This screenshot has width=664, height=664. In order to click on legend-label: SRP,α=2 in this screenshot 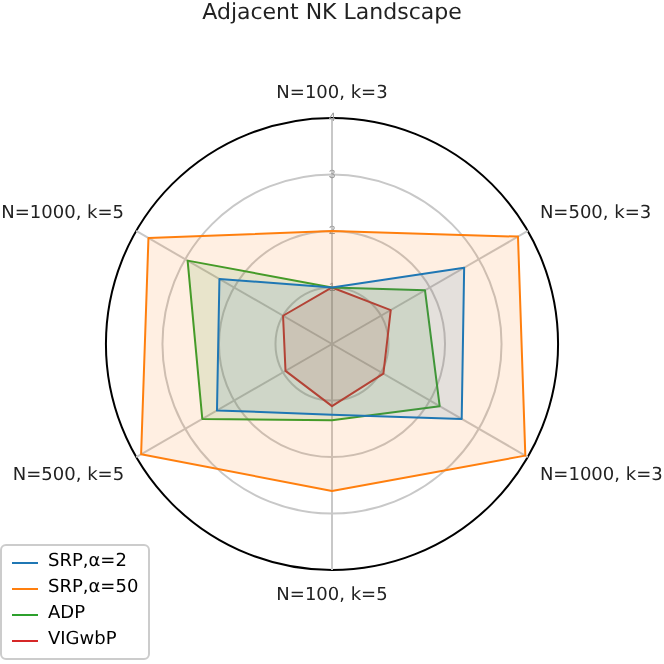, I will do `click(87, 563)`.